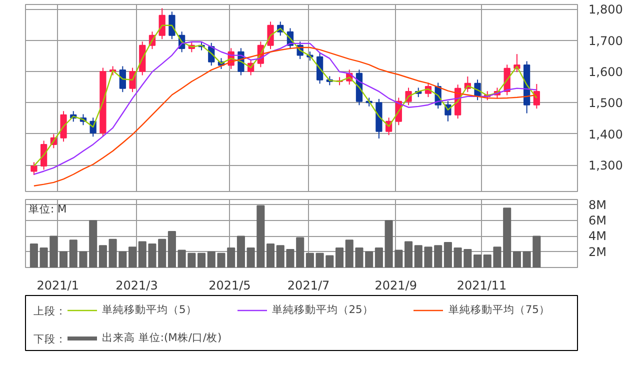 Image resolution: width=633 pixels, height=374 pixels. Describe the element at coordinates (323, 310) in the screenshot. I see `legend-label: 単純移動平均（25）` at that location.